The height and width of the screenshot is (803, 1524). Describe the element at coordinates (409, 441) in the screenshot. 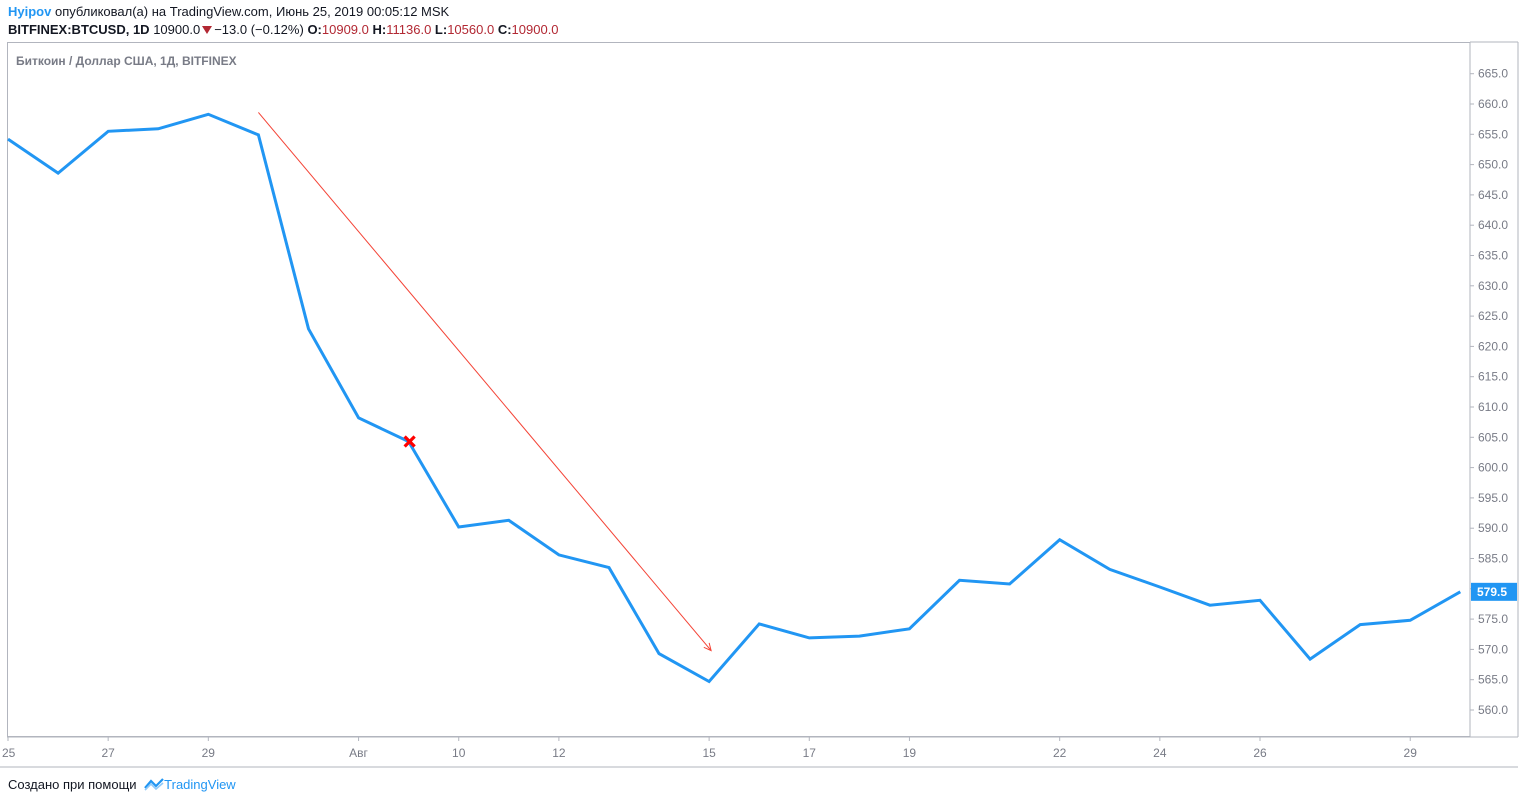

I see `cross-marker-icon` at that location.